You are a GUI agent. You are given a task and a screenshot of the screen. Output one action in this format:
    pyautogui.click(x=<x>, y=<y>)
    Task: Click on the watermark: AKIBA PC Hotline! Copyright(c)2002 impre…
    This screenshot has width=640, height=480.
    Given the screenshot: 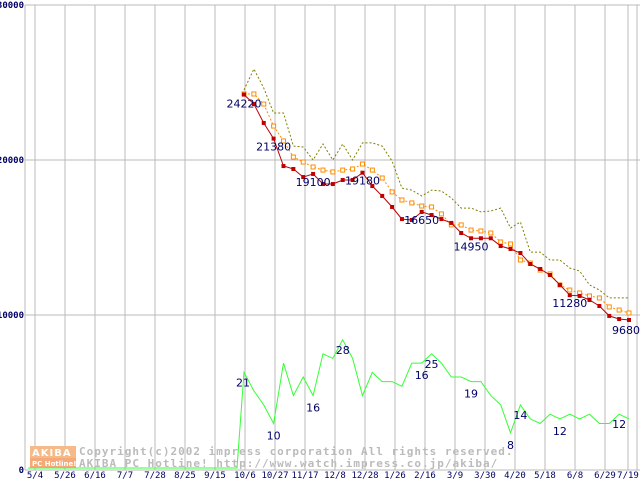 What is the action you would take?
    pyautogui.click(x=271, y=457)
    